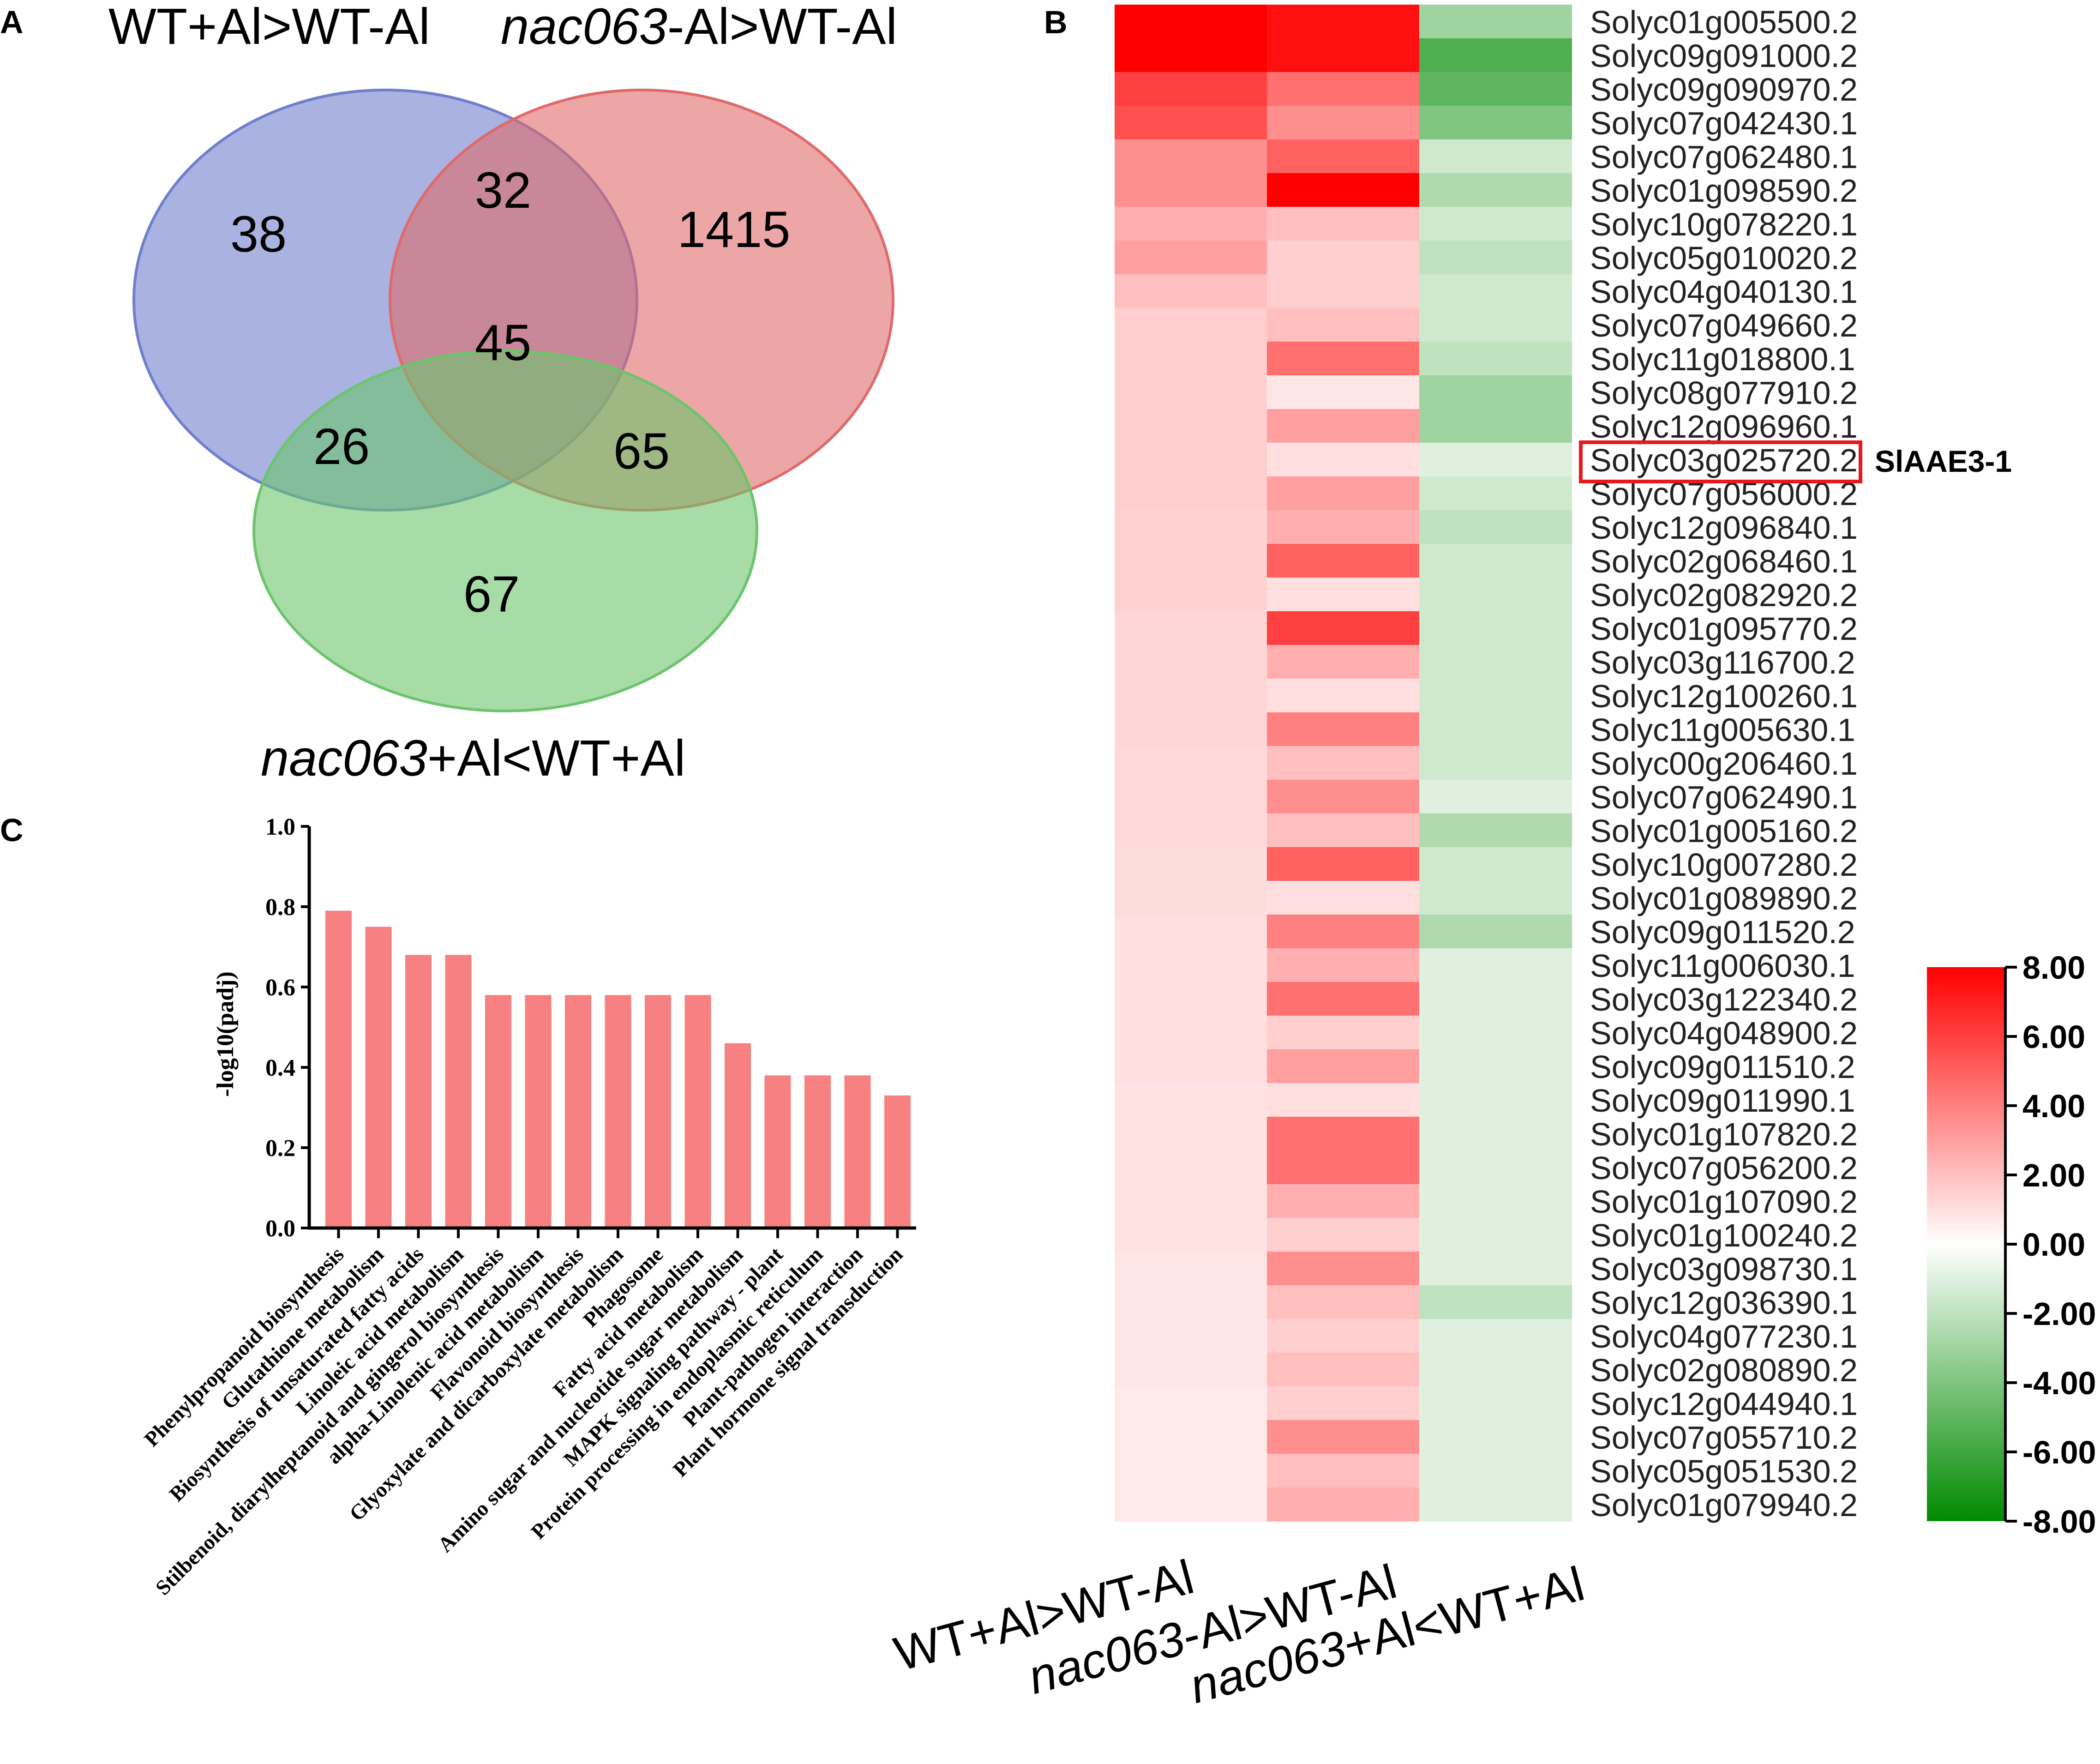  Describe the element at coordinates (1724, 1404) in the screenshot. I see `heatmap-row-label: Solyc12g044940.1` at that location.